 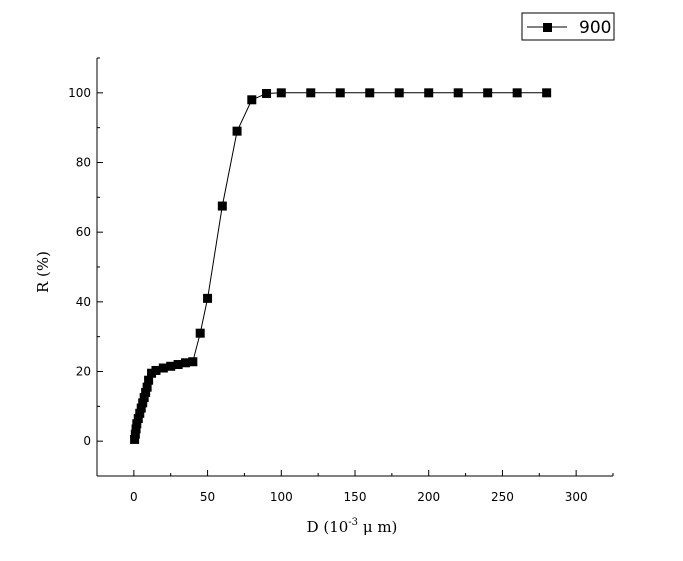 I want to click on x-tick-label: 200, so click(x=428, y=497).